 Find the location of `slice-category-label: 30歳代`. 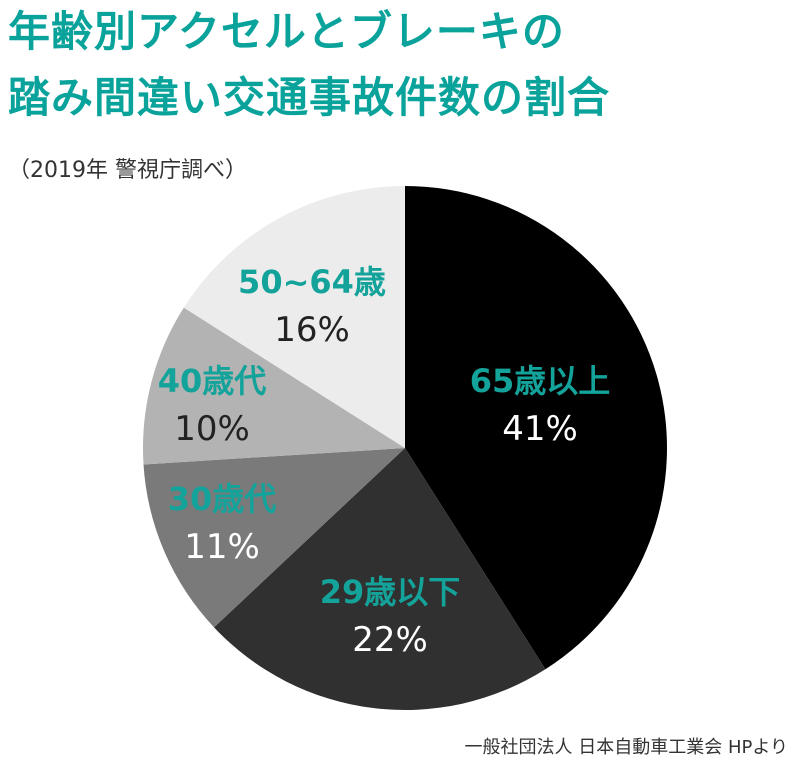

slice-category-label: 30歳代 is located at coordinates (222, 499).